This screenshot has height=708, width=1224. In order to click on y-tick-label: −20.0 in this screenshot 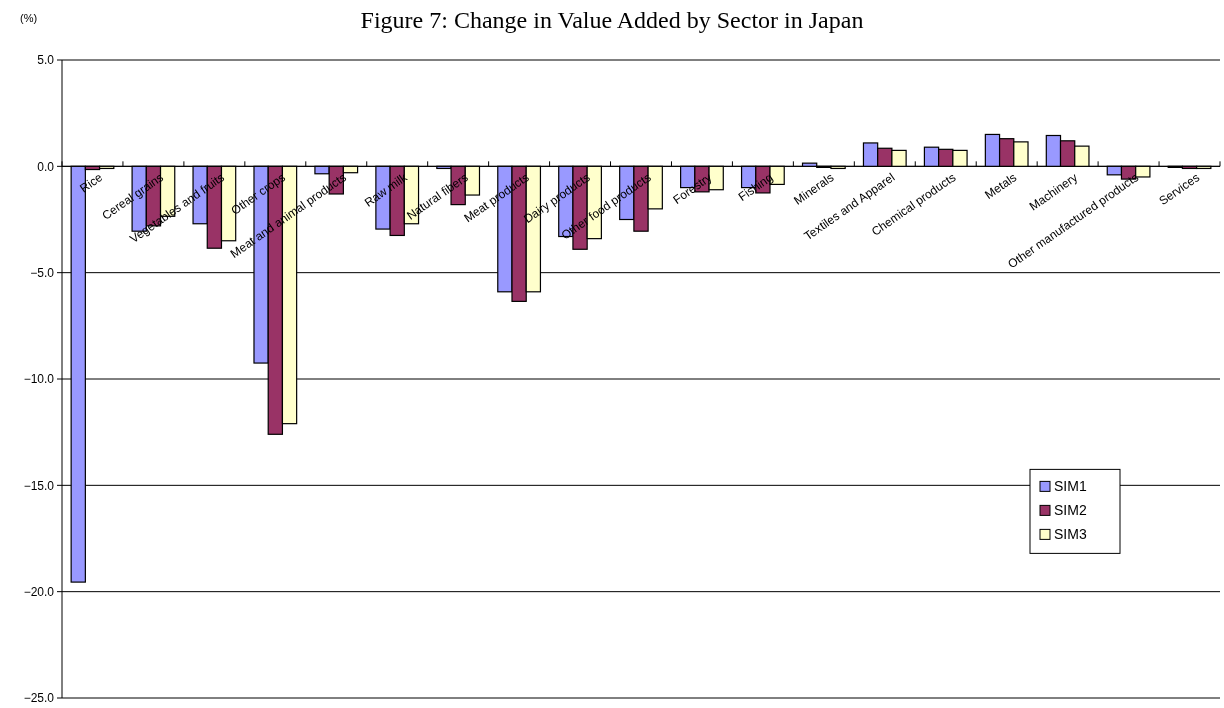, I will do `click(39, 591)`.